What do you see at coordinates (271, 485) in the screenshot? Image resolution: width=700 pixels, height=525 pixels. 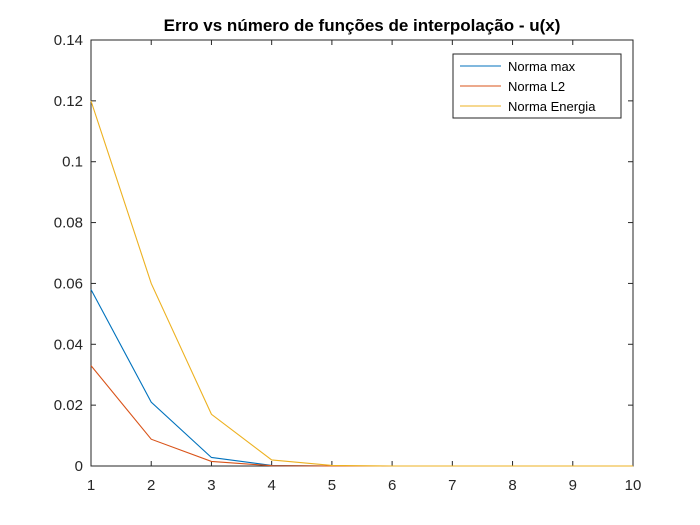 I see `x-tick-label: 4` at bounding box center [271, 485].